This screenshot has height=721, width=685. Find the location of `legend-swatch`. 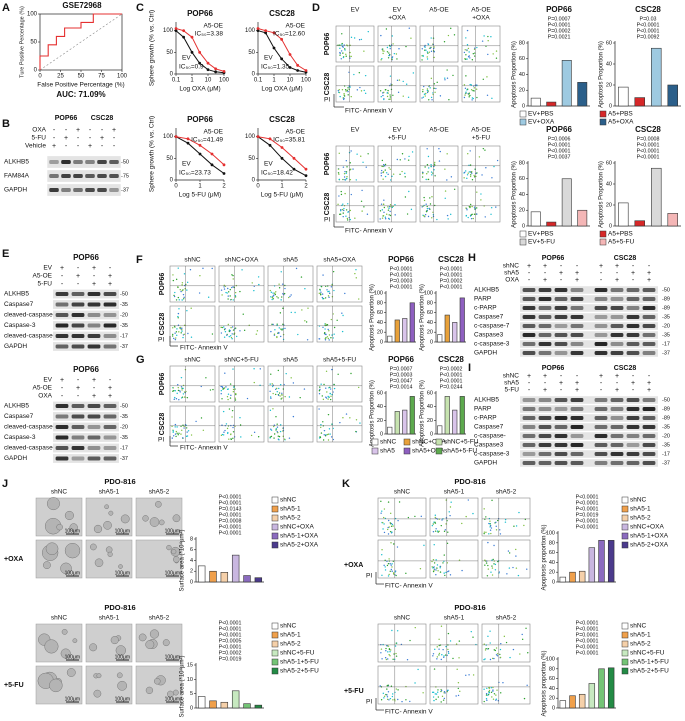

legend-swatch is located at coordinates (275, 626).